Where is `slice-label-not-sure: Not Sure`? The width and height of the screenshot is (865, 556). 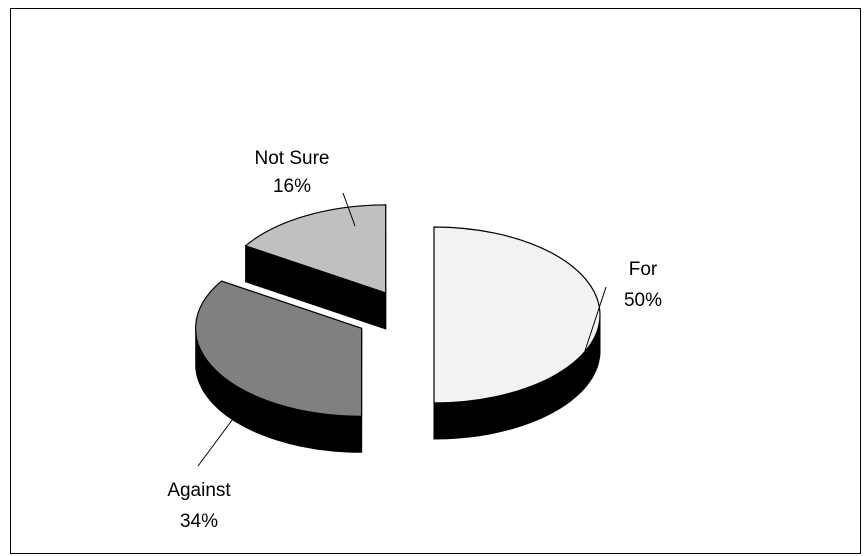
slice-label-not-sure: Not Sure is located at coordinates (292, 158).